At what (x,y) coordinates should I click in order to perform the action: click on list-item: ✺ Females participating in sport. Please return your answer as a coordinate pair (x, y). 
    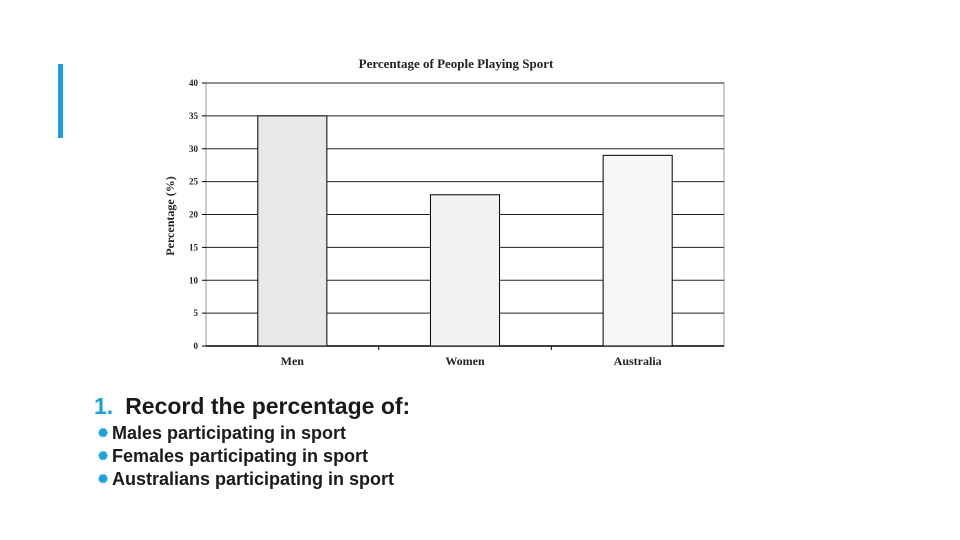
    Looking at the image, I should click on (444, 456).